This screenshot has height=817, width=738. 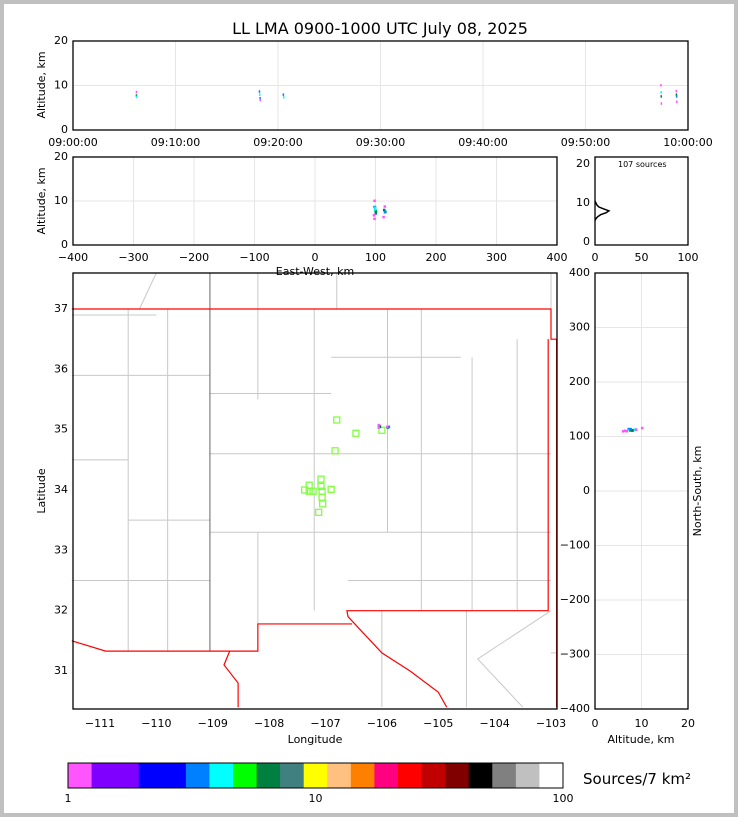 What do you see at coordinates (551, 723) in the screenshot?
I see `x-tick-label: −103` at bounding box center [551, 723].